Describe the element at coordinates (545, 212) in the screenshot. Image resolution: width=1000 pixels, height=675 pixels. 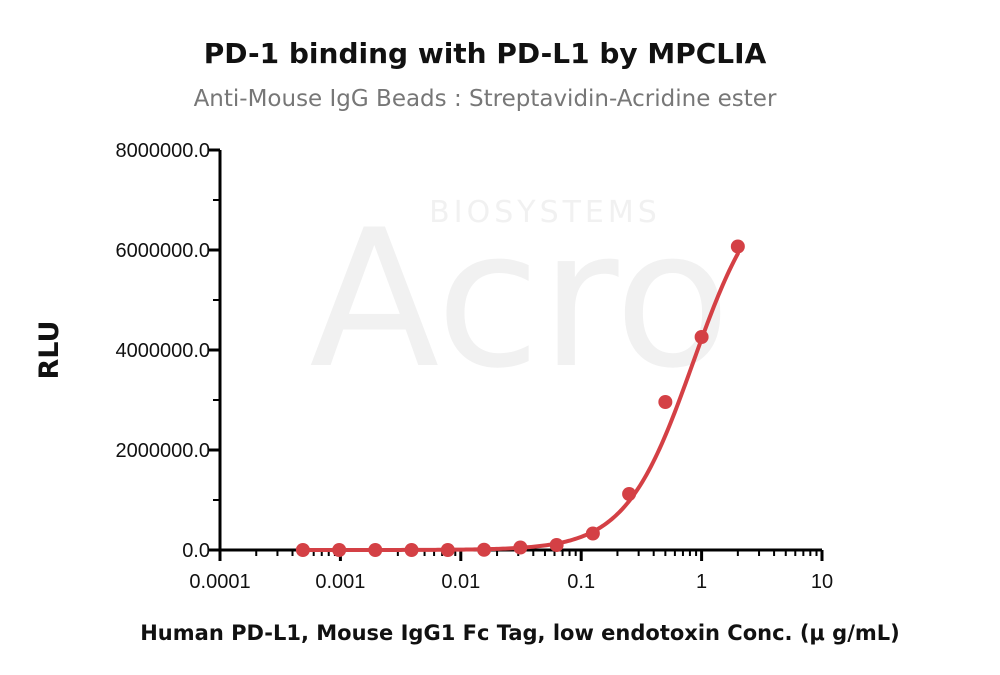
I see `watermark-tagline: BIOSYSTEMS` at that location.